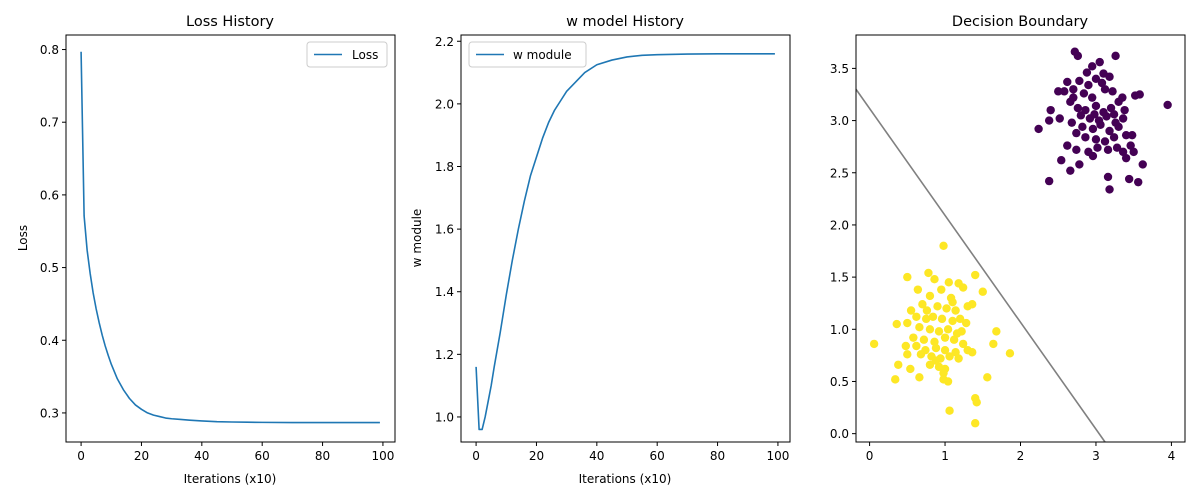 This screenshot has height=500, width=1200. I want to click on loss-x-ticks: 0 20 40 60 80 100, so click(235, 452).